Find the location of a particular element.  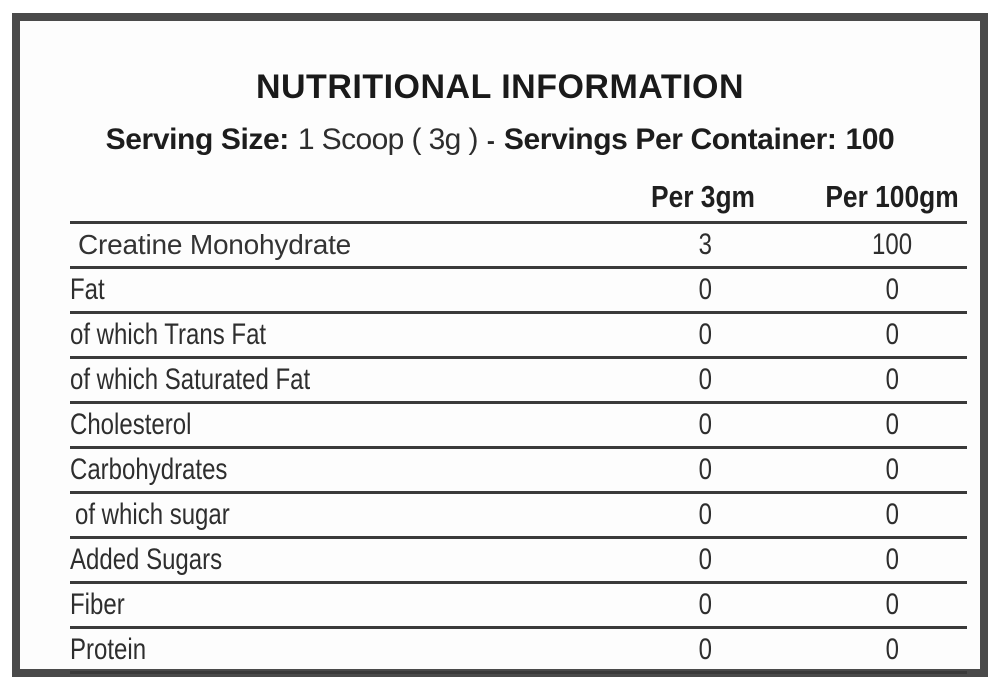

nutrient-label: of which Saturated Fat is located at coordinates (190, 379).